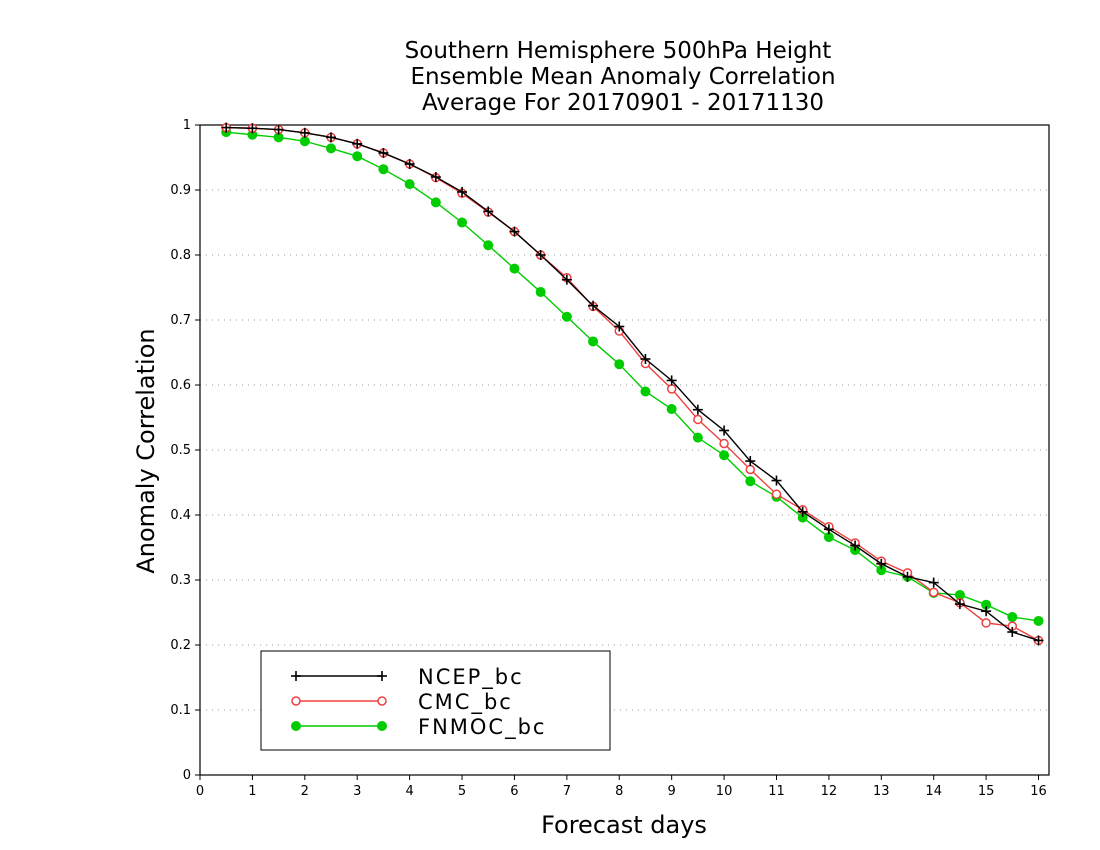 The width and height of the screenshot is (1100, 850). I want to click on x-tick-label-13: 13, so click(881, 791).